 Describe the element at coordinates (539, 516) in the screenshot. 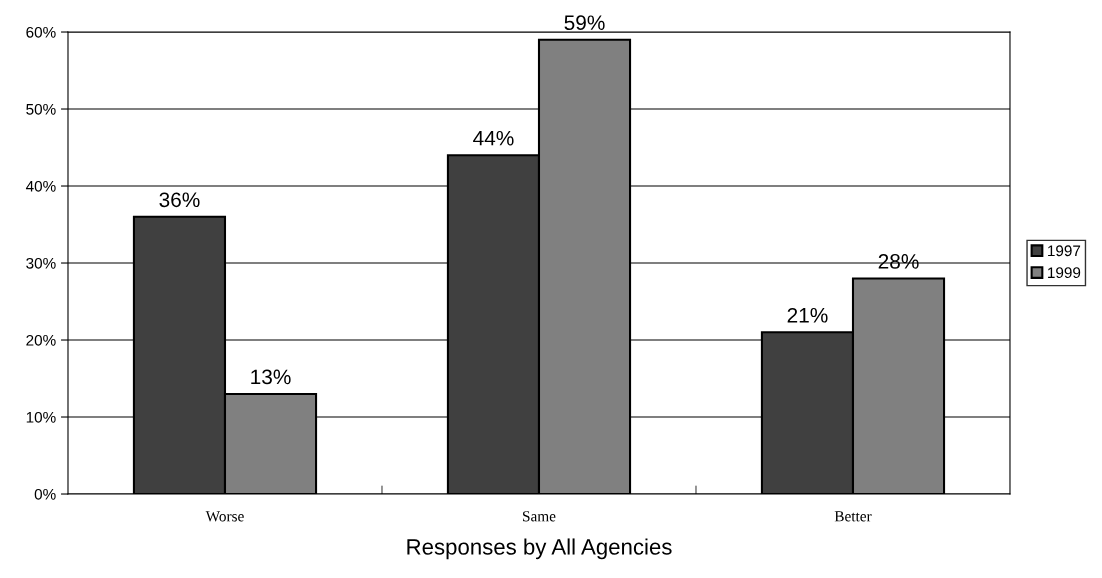

I see `x-tick-label: Same` at that location.